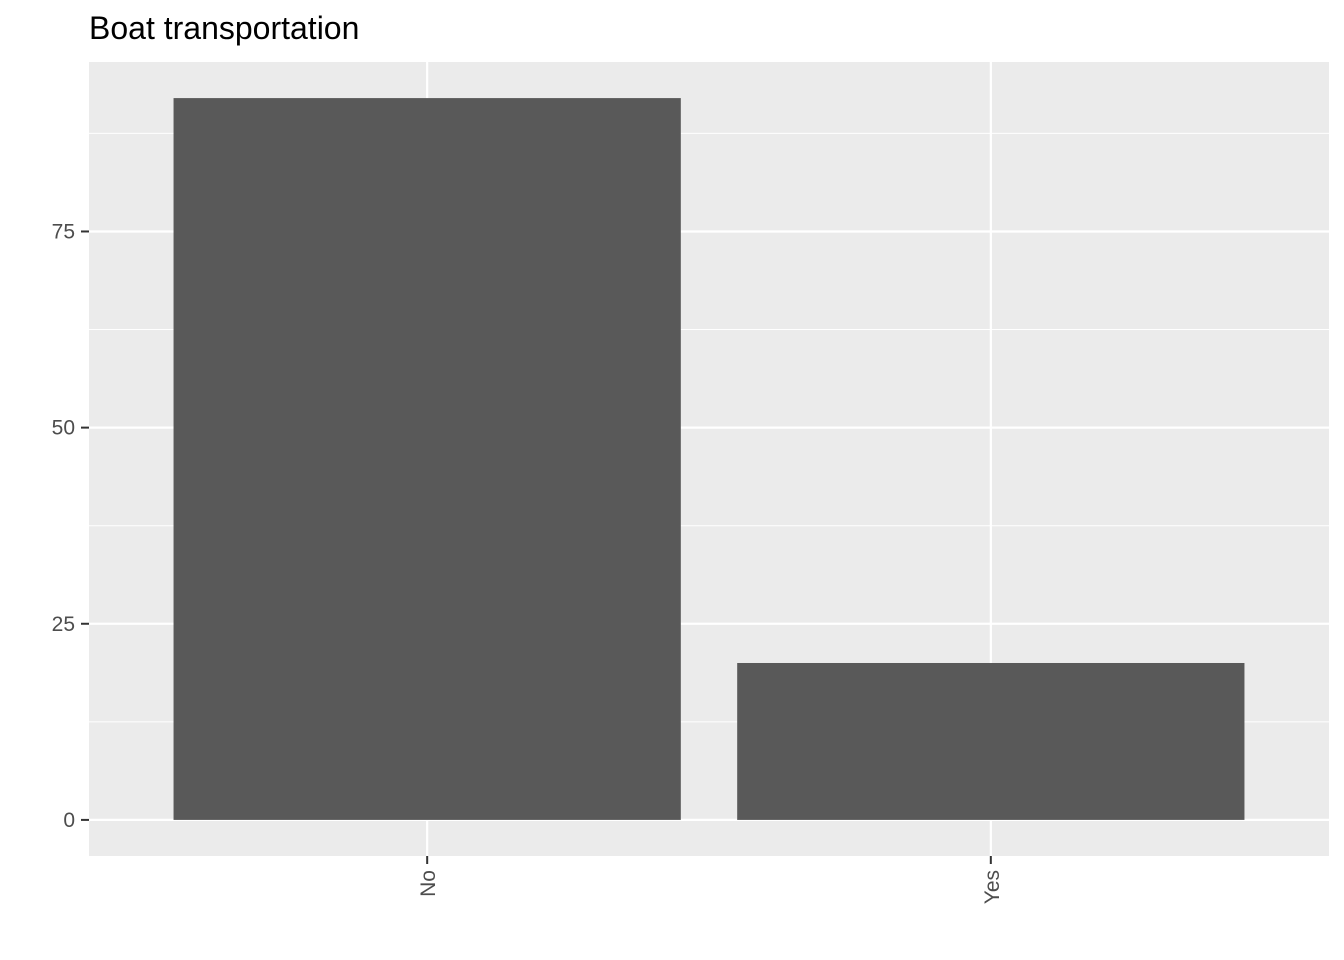 Image resolution: width=1344 pixels, height=960 pixels. What do you see at coordinates (63, 624) in the screenshot?
I see `y-tick-label: 25` at bounding box center [63, 624].